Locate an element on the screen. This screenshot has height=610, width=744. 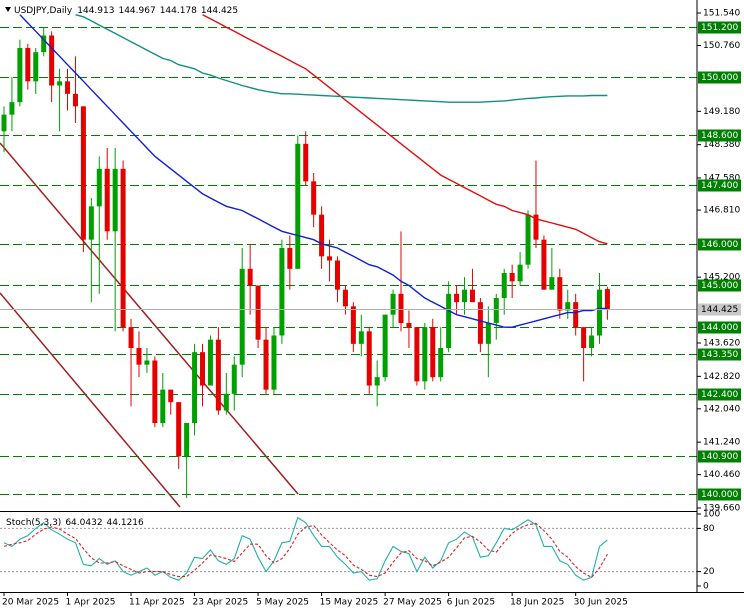
header-open: 144.913 is located at coordinates (95, 11).